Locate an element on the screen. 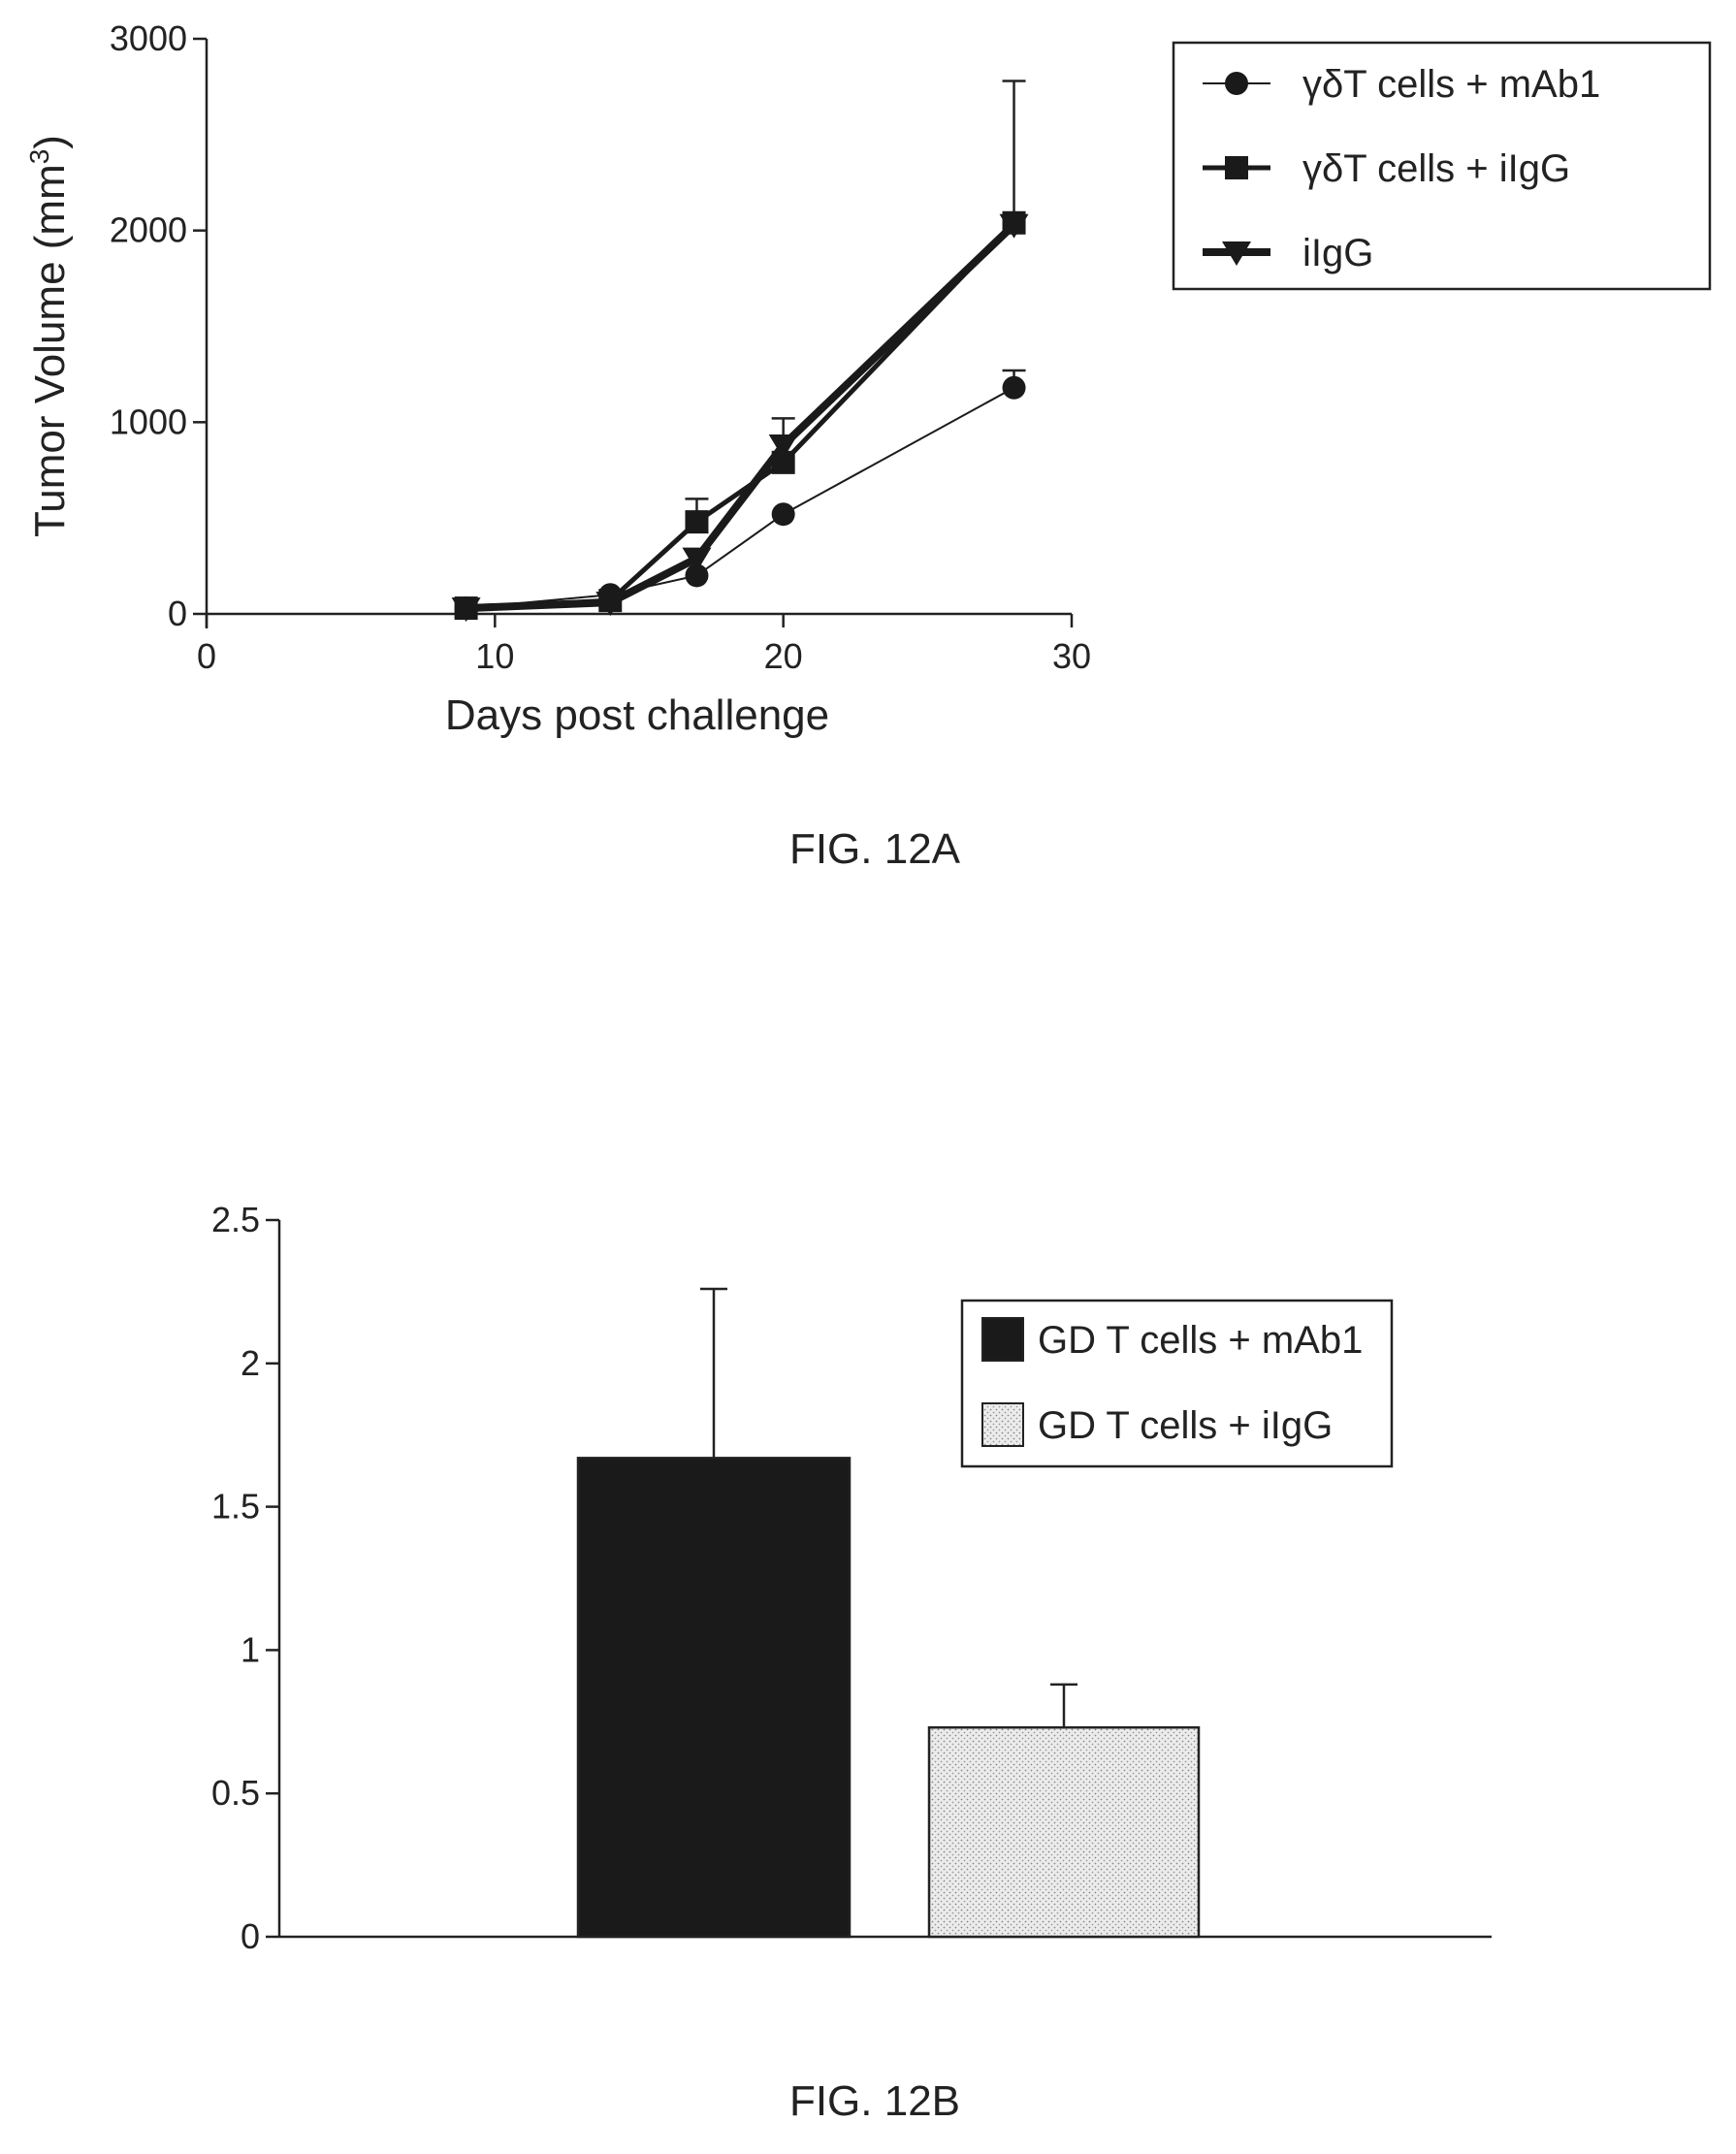 The height and width of the screenshot is (2154, 1736). series-triangle-down is located at coordinates (740, 418).